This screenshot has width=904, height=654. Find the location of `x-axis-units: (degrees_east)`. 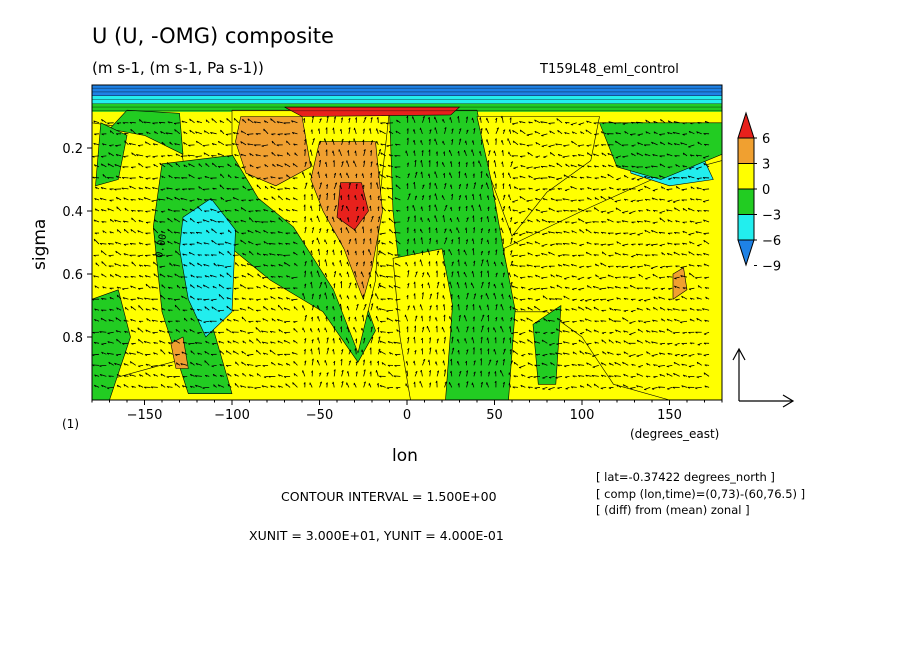

x-axis-units: (degrees_east) is located at coordinates (675, 434).